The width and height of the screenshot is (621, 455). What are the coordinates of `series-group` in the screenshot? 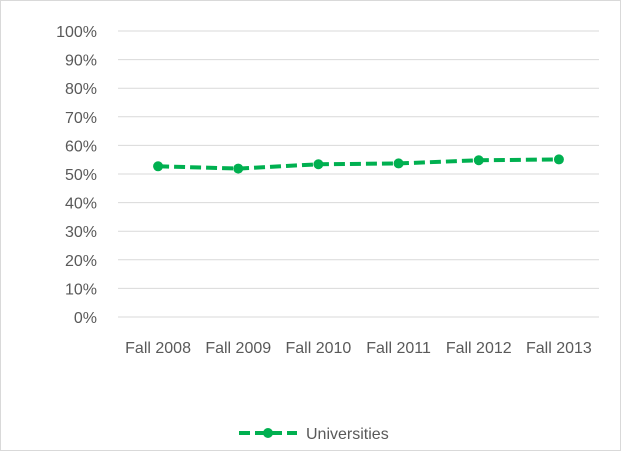 It's located at (358, 164).